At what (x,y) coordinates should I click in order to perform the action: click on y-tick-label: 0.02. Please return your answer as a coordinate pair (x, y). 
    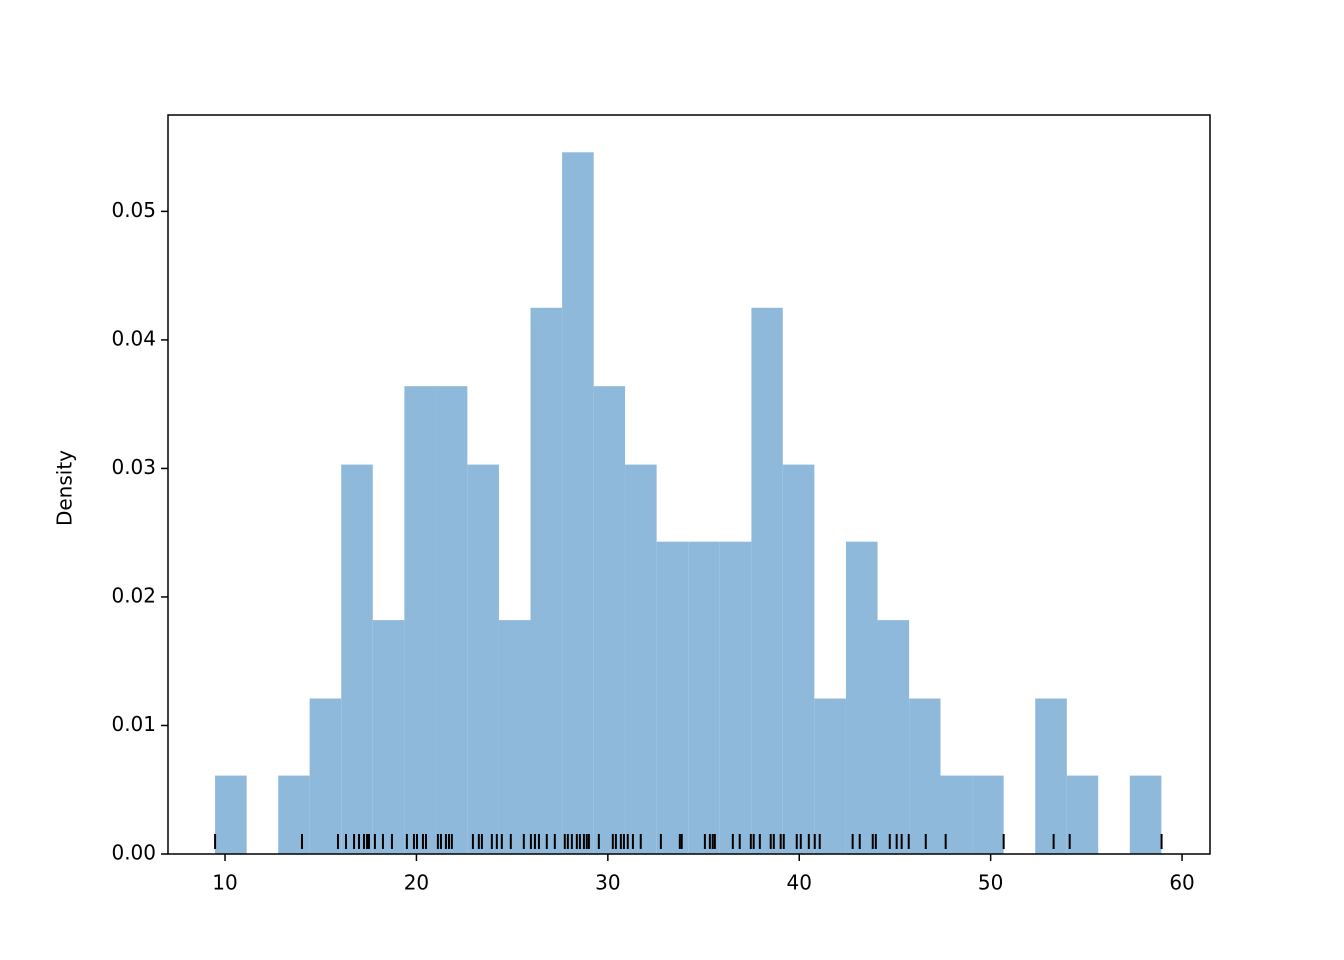
    Looking at the image, I should click on (133, 595).